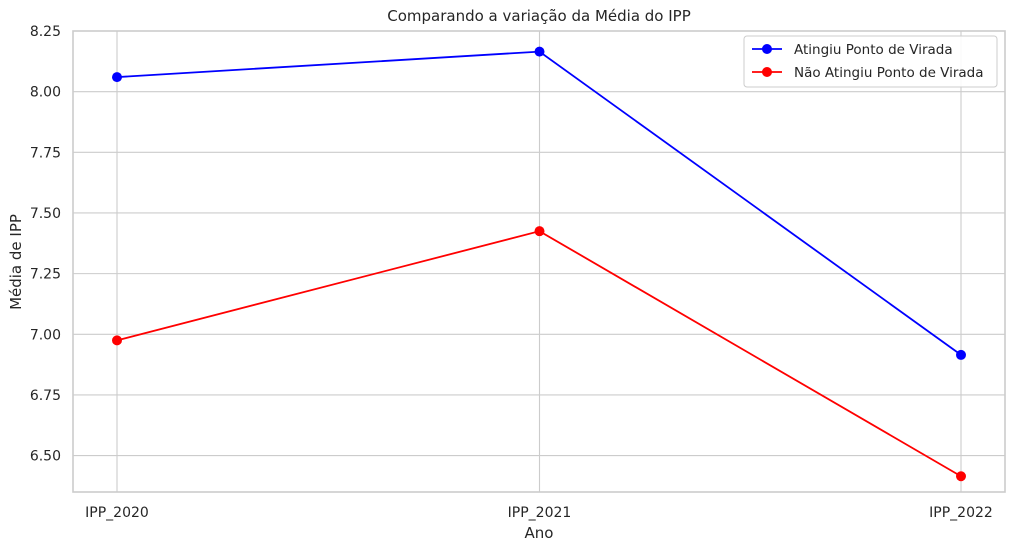  What do you see at coordinates (45, 335) in the screenshot?
I see `y-tick-label: 7.00` at bounding box center [45, 335].